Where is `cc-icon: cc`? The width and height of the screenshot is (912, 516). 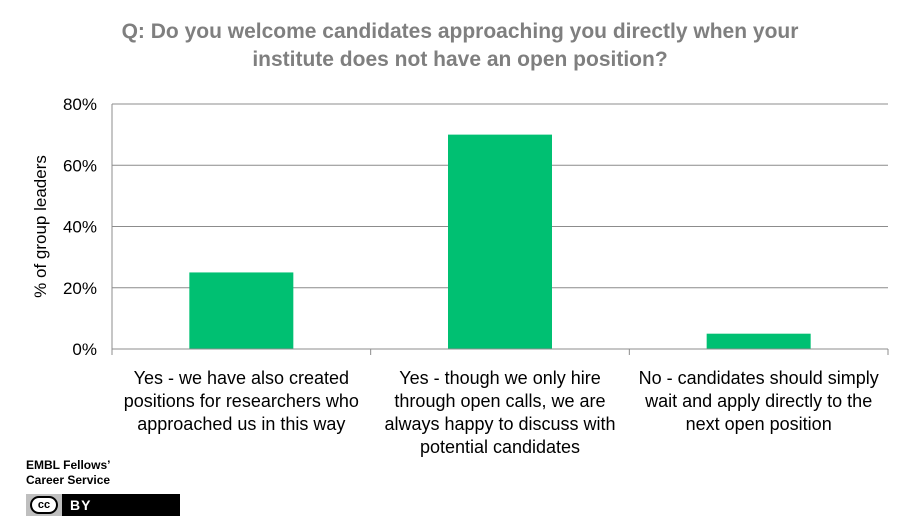 cc-icon: cc is located at coordinates (44, 505).